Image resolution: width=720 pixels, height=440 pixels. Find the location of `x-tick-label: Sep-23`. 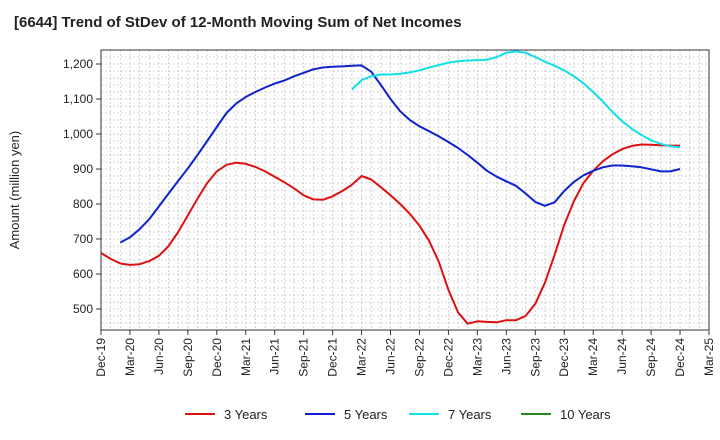

x-tick-label: Sep-23 is located at coordinates (535, 357).